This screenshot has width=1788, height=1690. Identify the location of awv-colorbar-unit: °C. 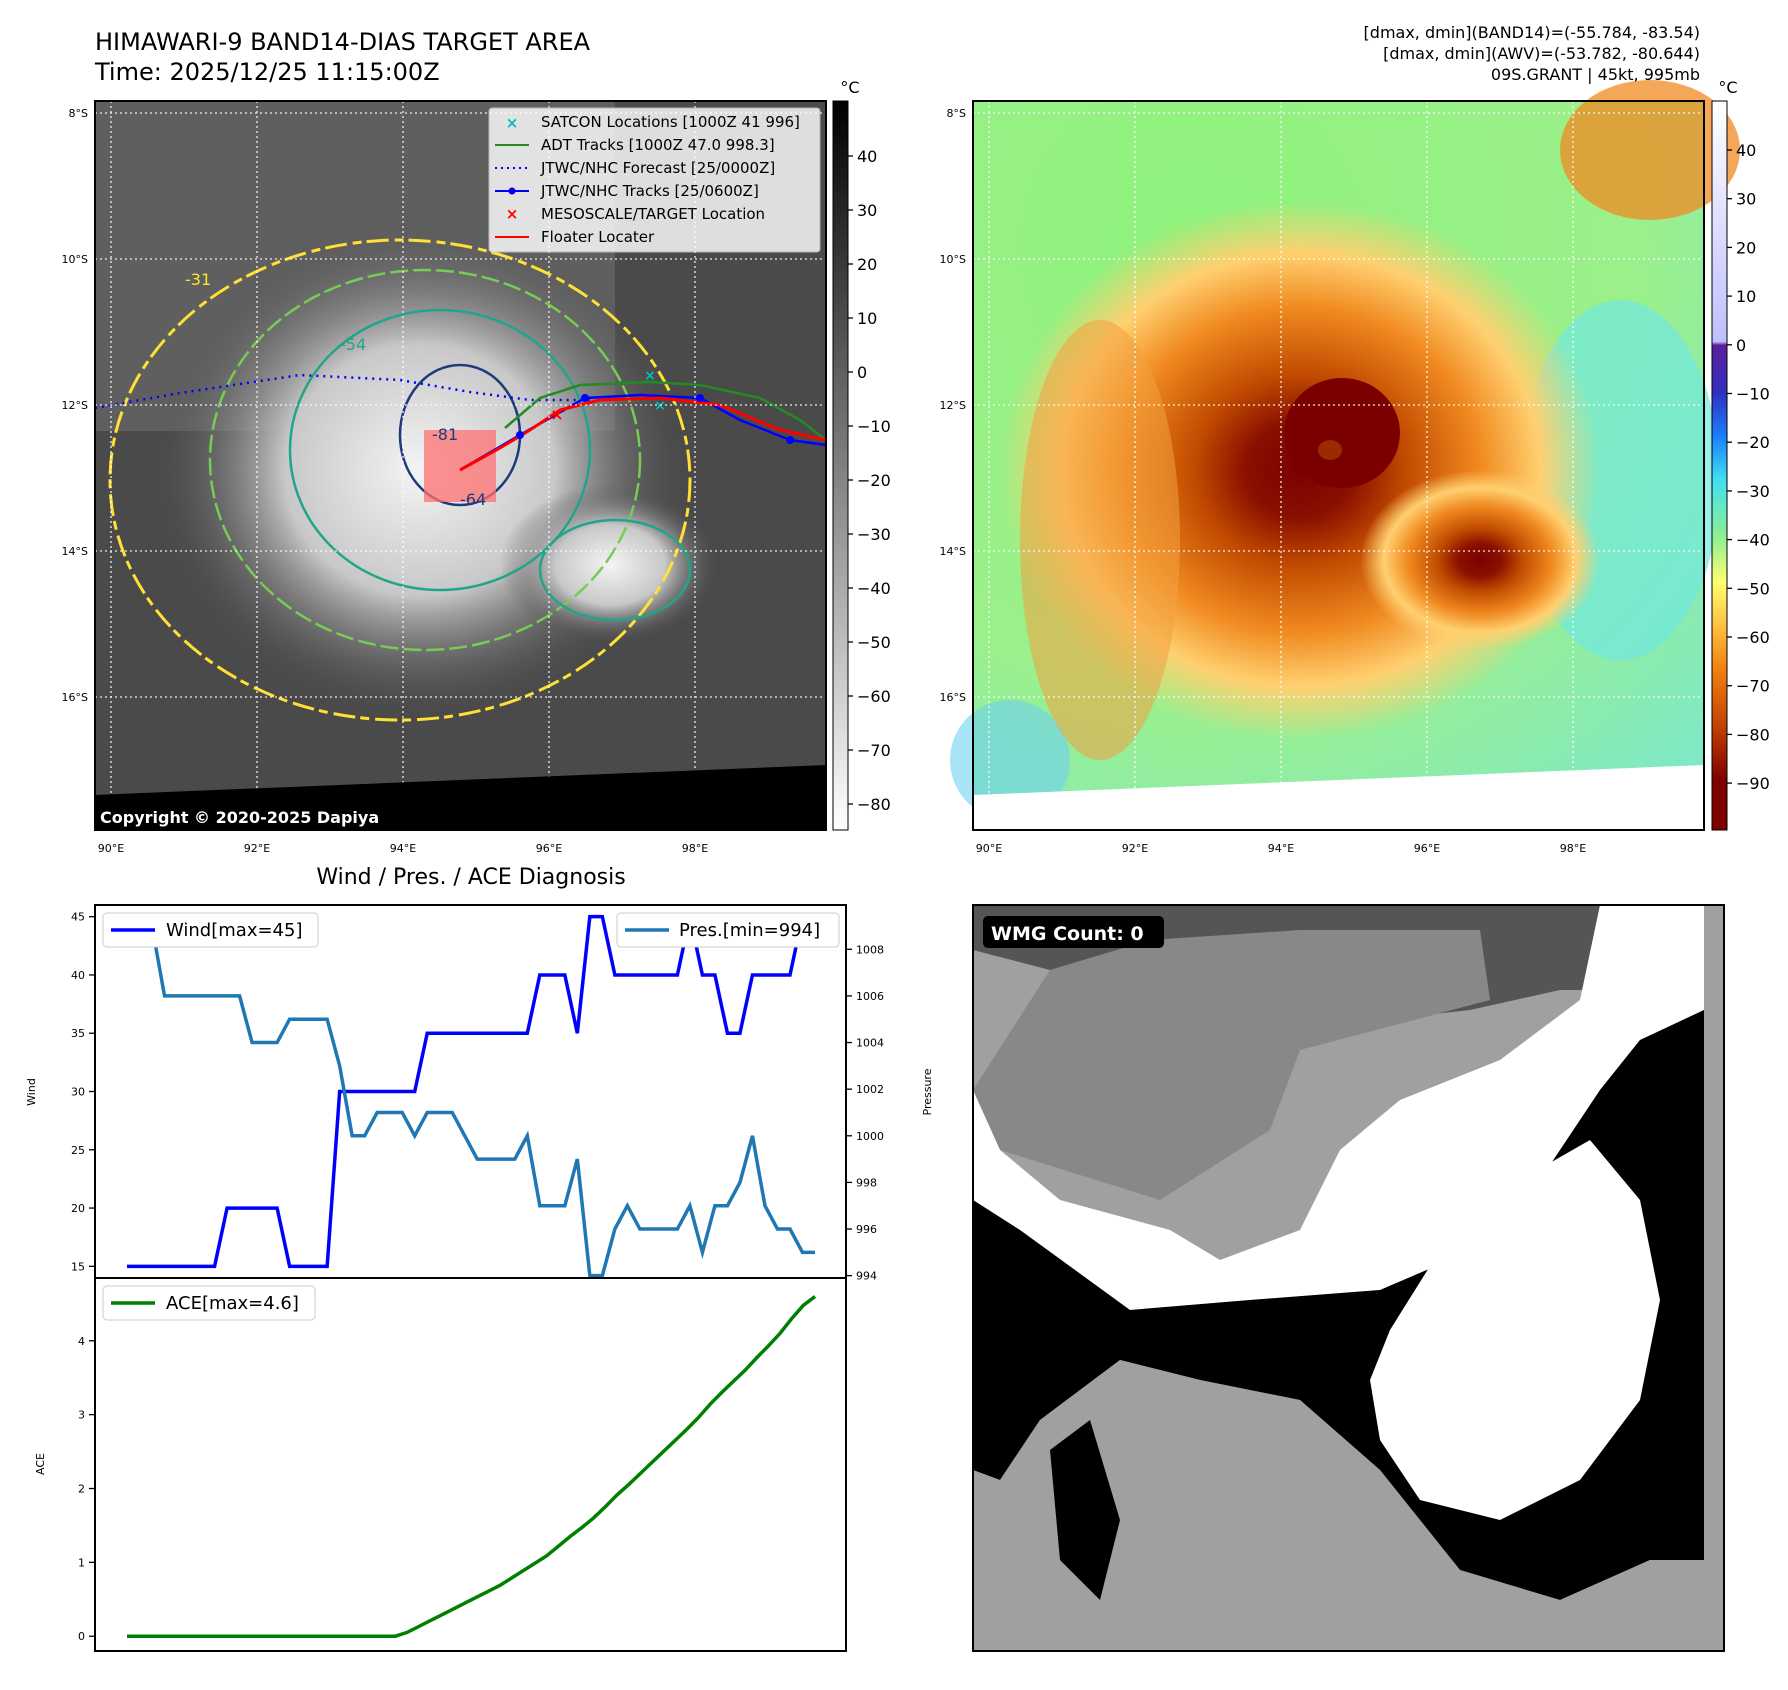
(1727, 87).